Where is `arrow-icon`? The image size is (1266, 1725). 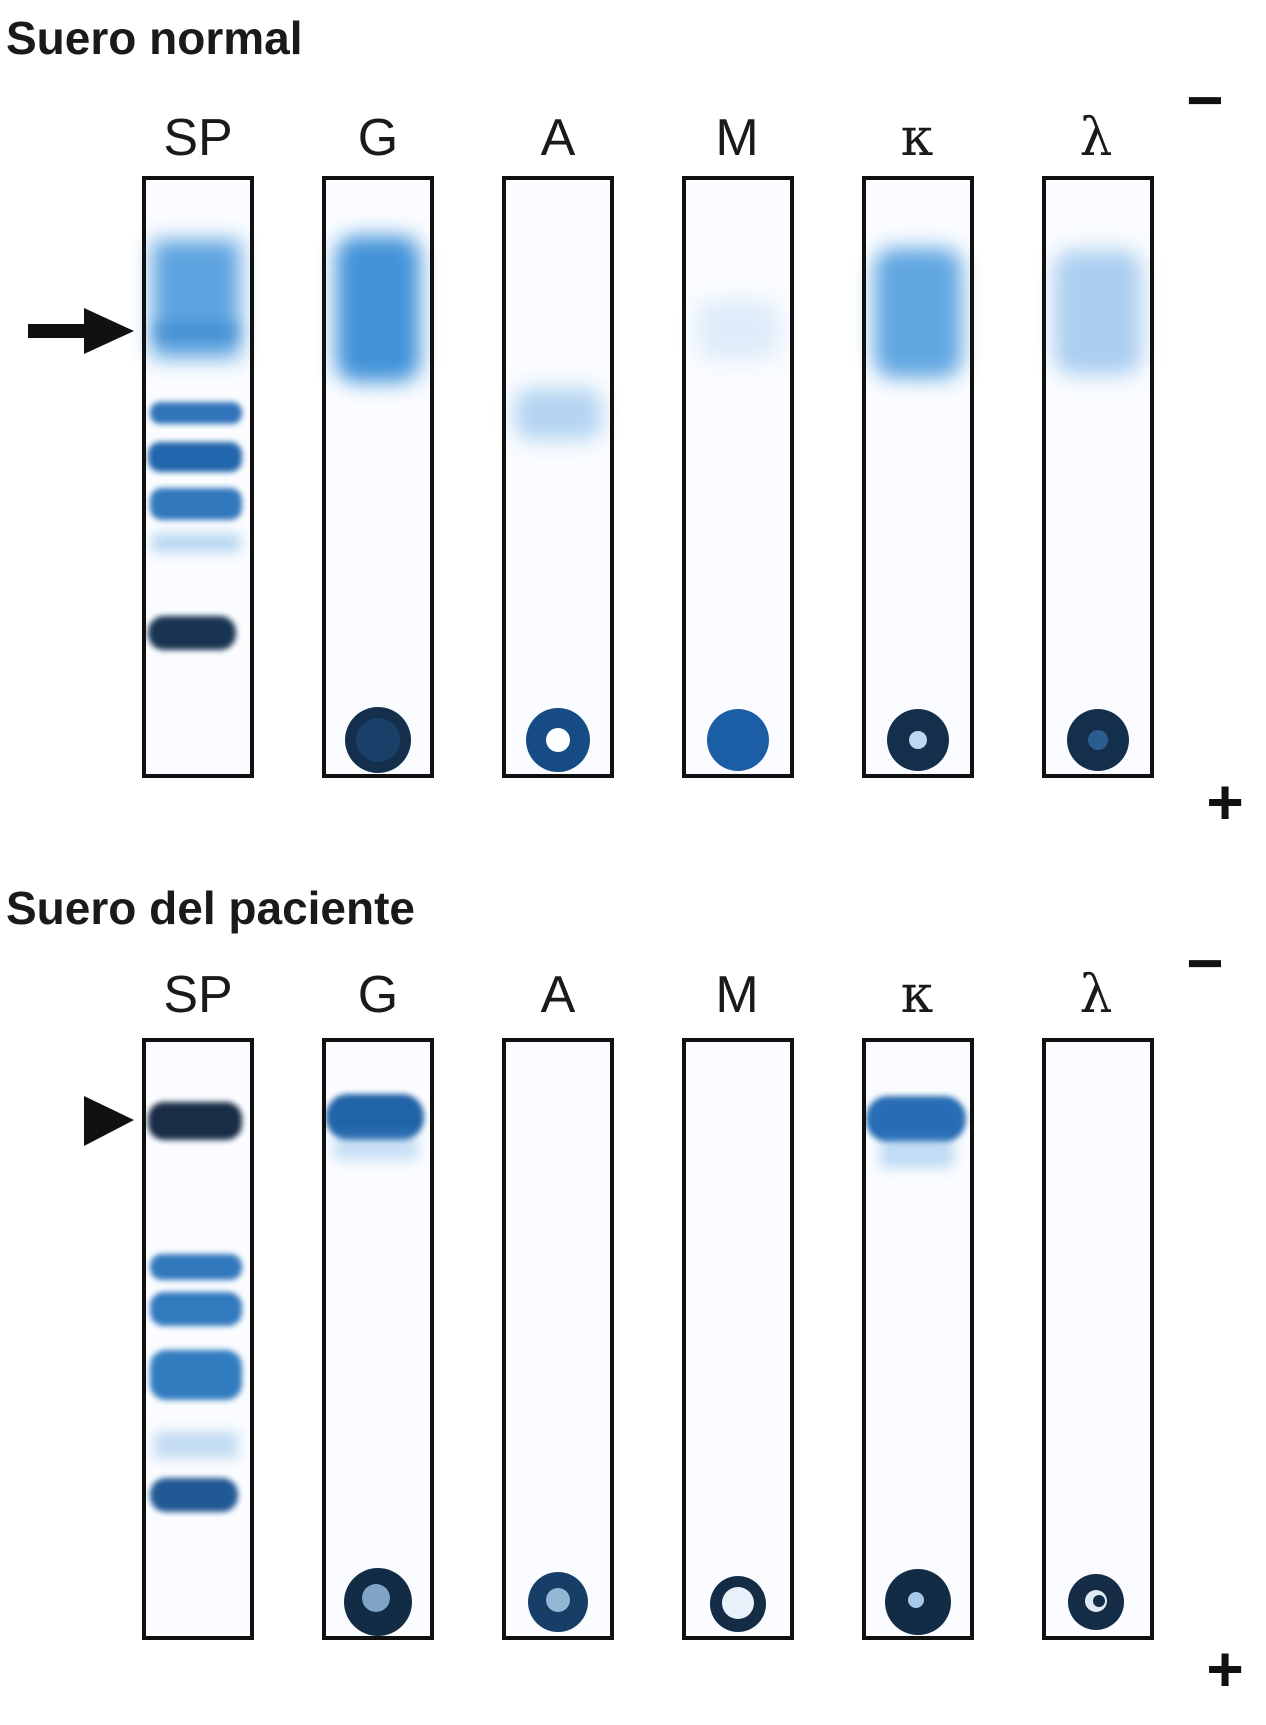
arrow-icon is located at coordinates (81, 331).